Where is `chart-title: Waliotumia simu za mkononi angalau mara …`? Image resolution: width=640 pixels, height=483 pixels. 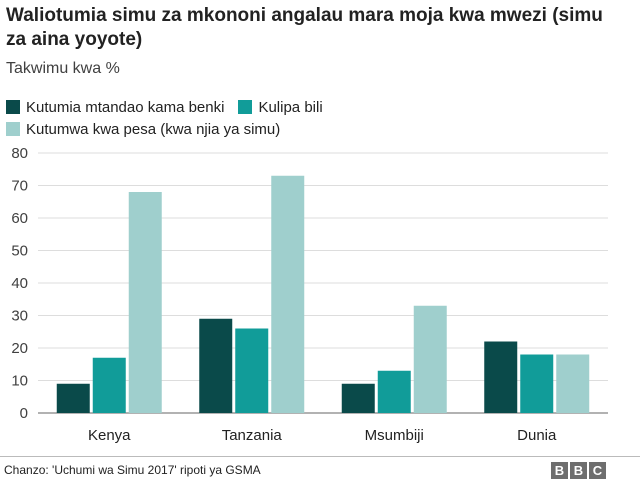
chart-title: Waliotumia simu za mkononi angalau mara … is located at coordinates (304, 27).